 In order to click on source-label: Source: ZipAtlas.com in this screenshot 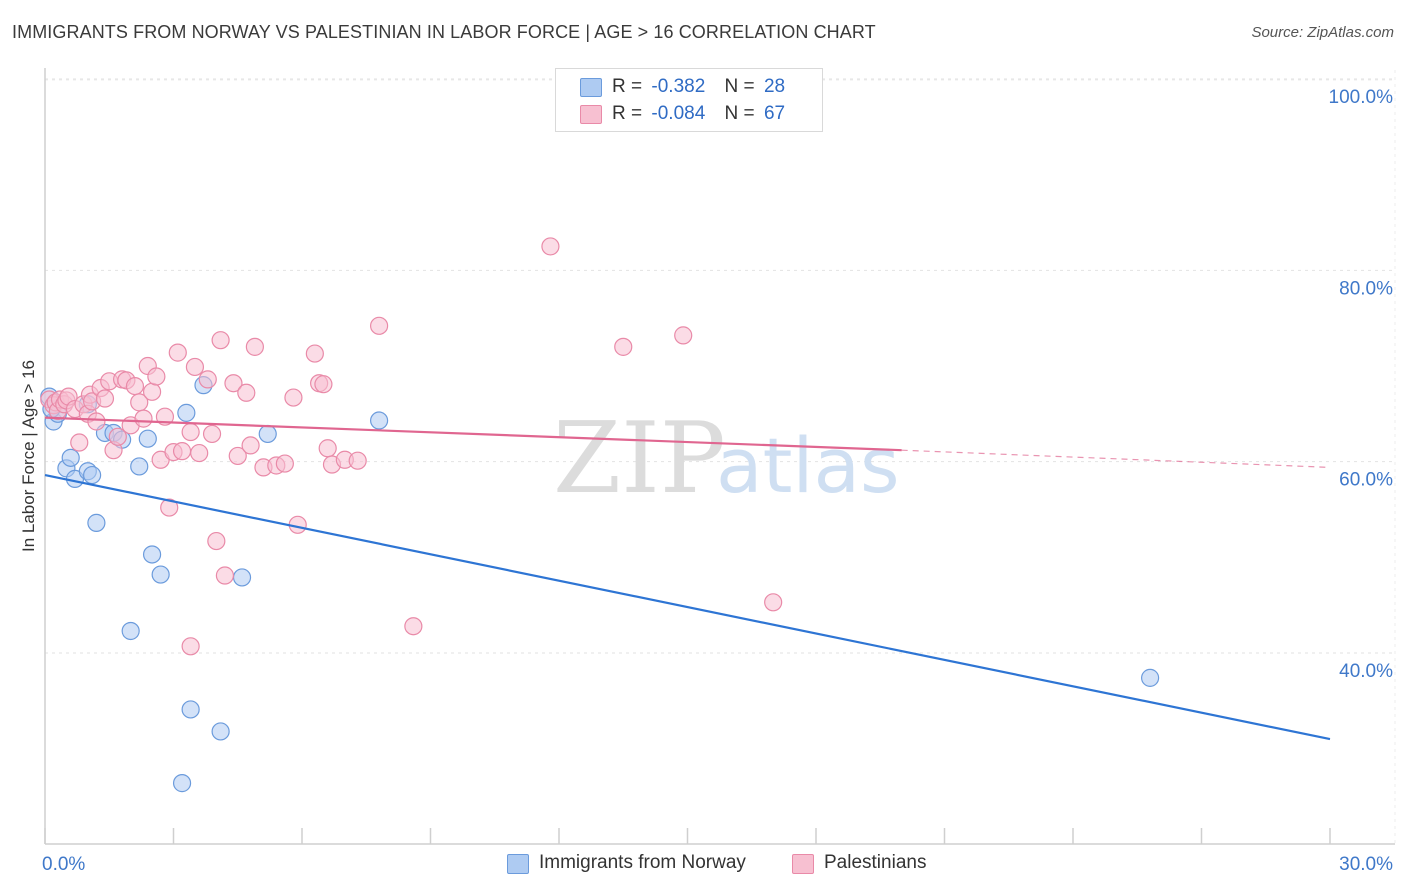, I will do `click(1322, 32)`.